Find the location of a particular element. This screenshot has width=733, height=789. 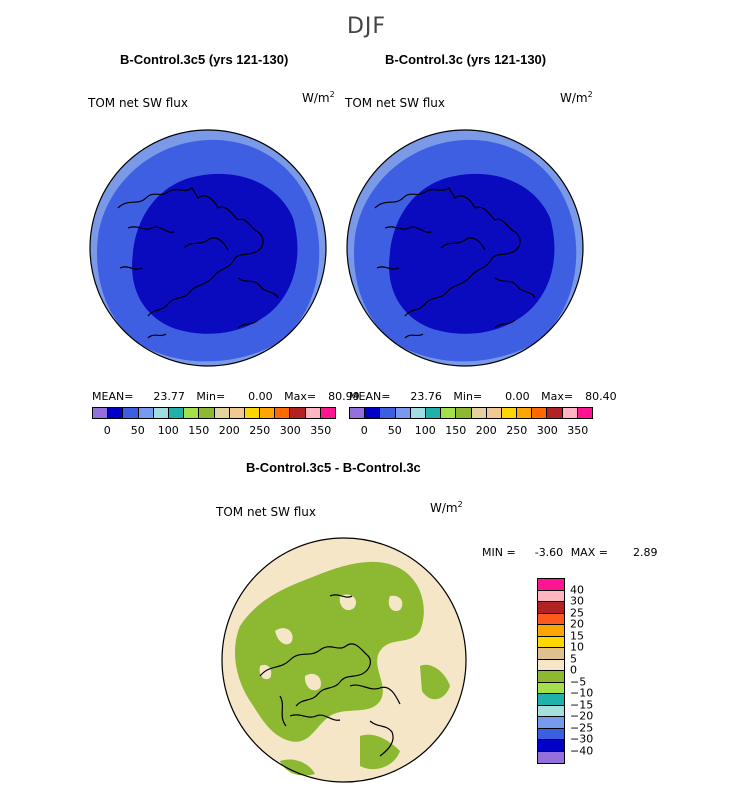

diff-colorbar-tick-label: 15 is located at coordinates (577, 635).